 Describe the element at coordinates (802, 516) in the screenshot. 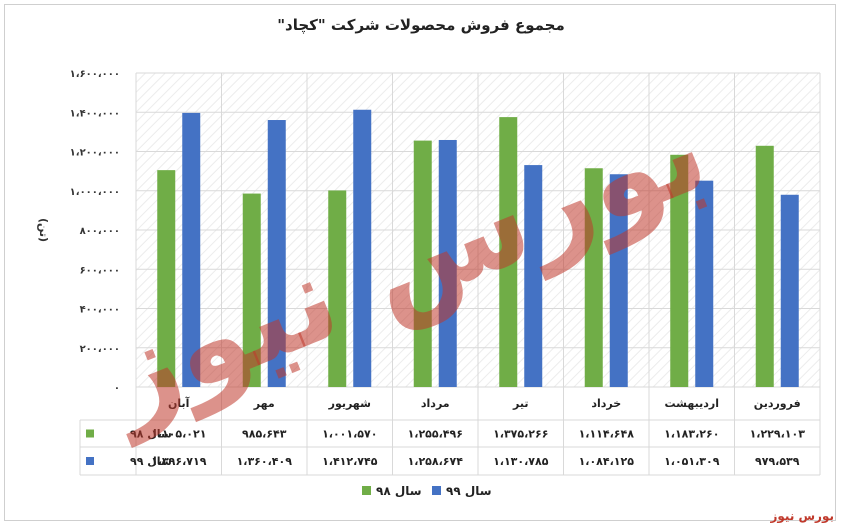

I see `brand-logo-text: بورس نیوز` at that location.